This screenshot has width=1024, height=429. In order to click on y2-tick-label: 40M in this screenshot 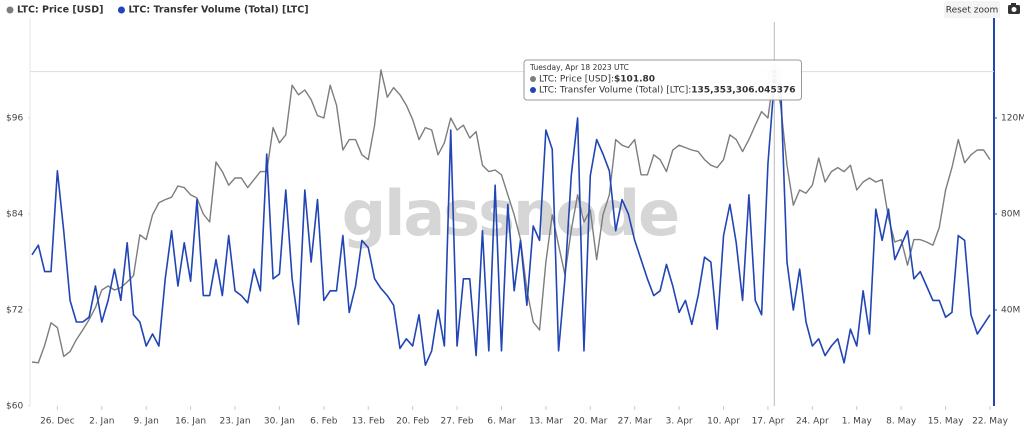, I will do `click(1010, 311)`.